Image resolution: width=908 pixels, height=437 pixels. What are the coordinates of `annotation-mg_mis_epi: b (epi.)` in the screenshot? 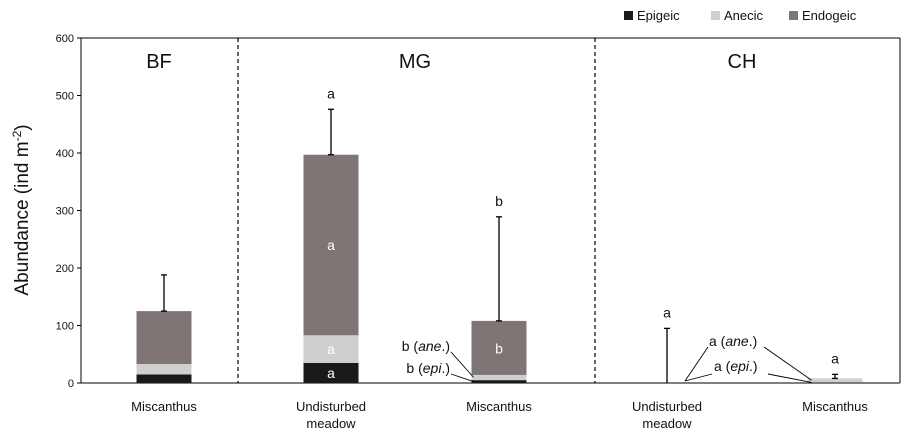 It's located at (428, 368).